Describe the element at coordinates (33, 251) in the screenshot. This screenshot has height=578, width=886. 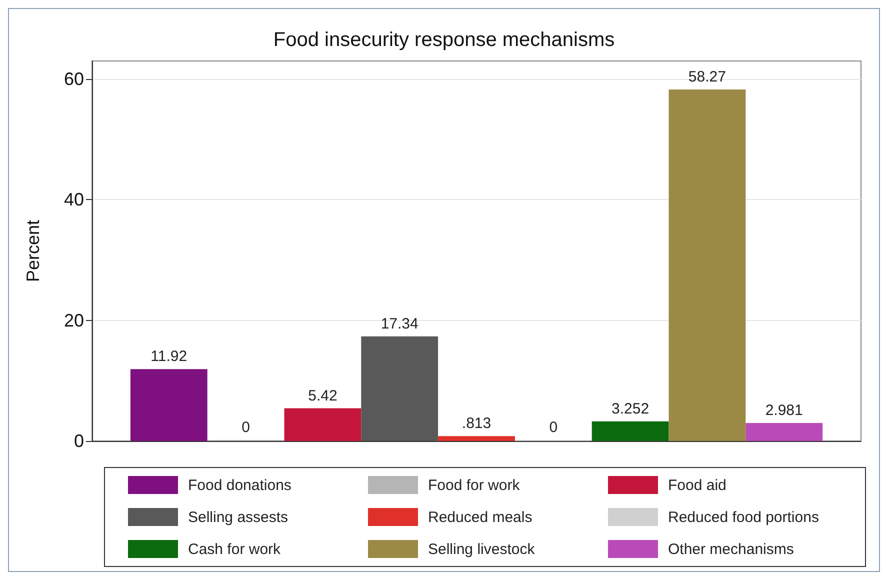
I see `y-axis-title: Percent` at that location.